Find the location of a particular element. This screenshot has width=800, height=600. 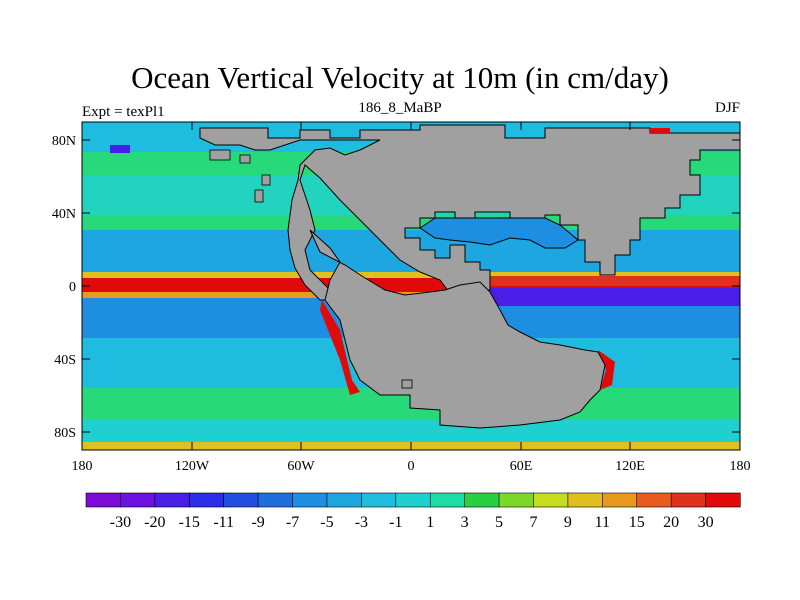

lon-label-60e: 60E is located at coordinates (521, 466).